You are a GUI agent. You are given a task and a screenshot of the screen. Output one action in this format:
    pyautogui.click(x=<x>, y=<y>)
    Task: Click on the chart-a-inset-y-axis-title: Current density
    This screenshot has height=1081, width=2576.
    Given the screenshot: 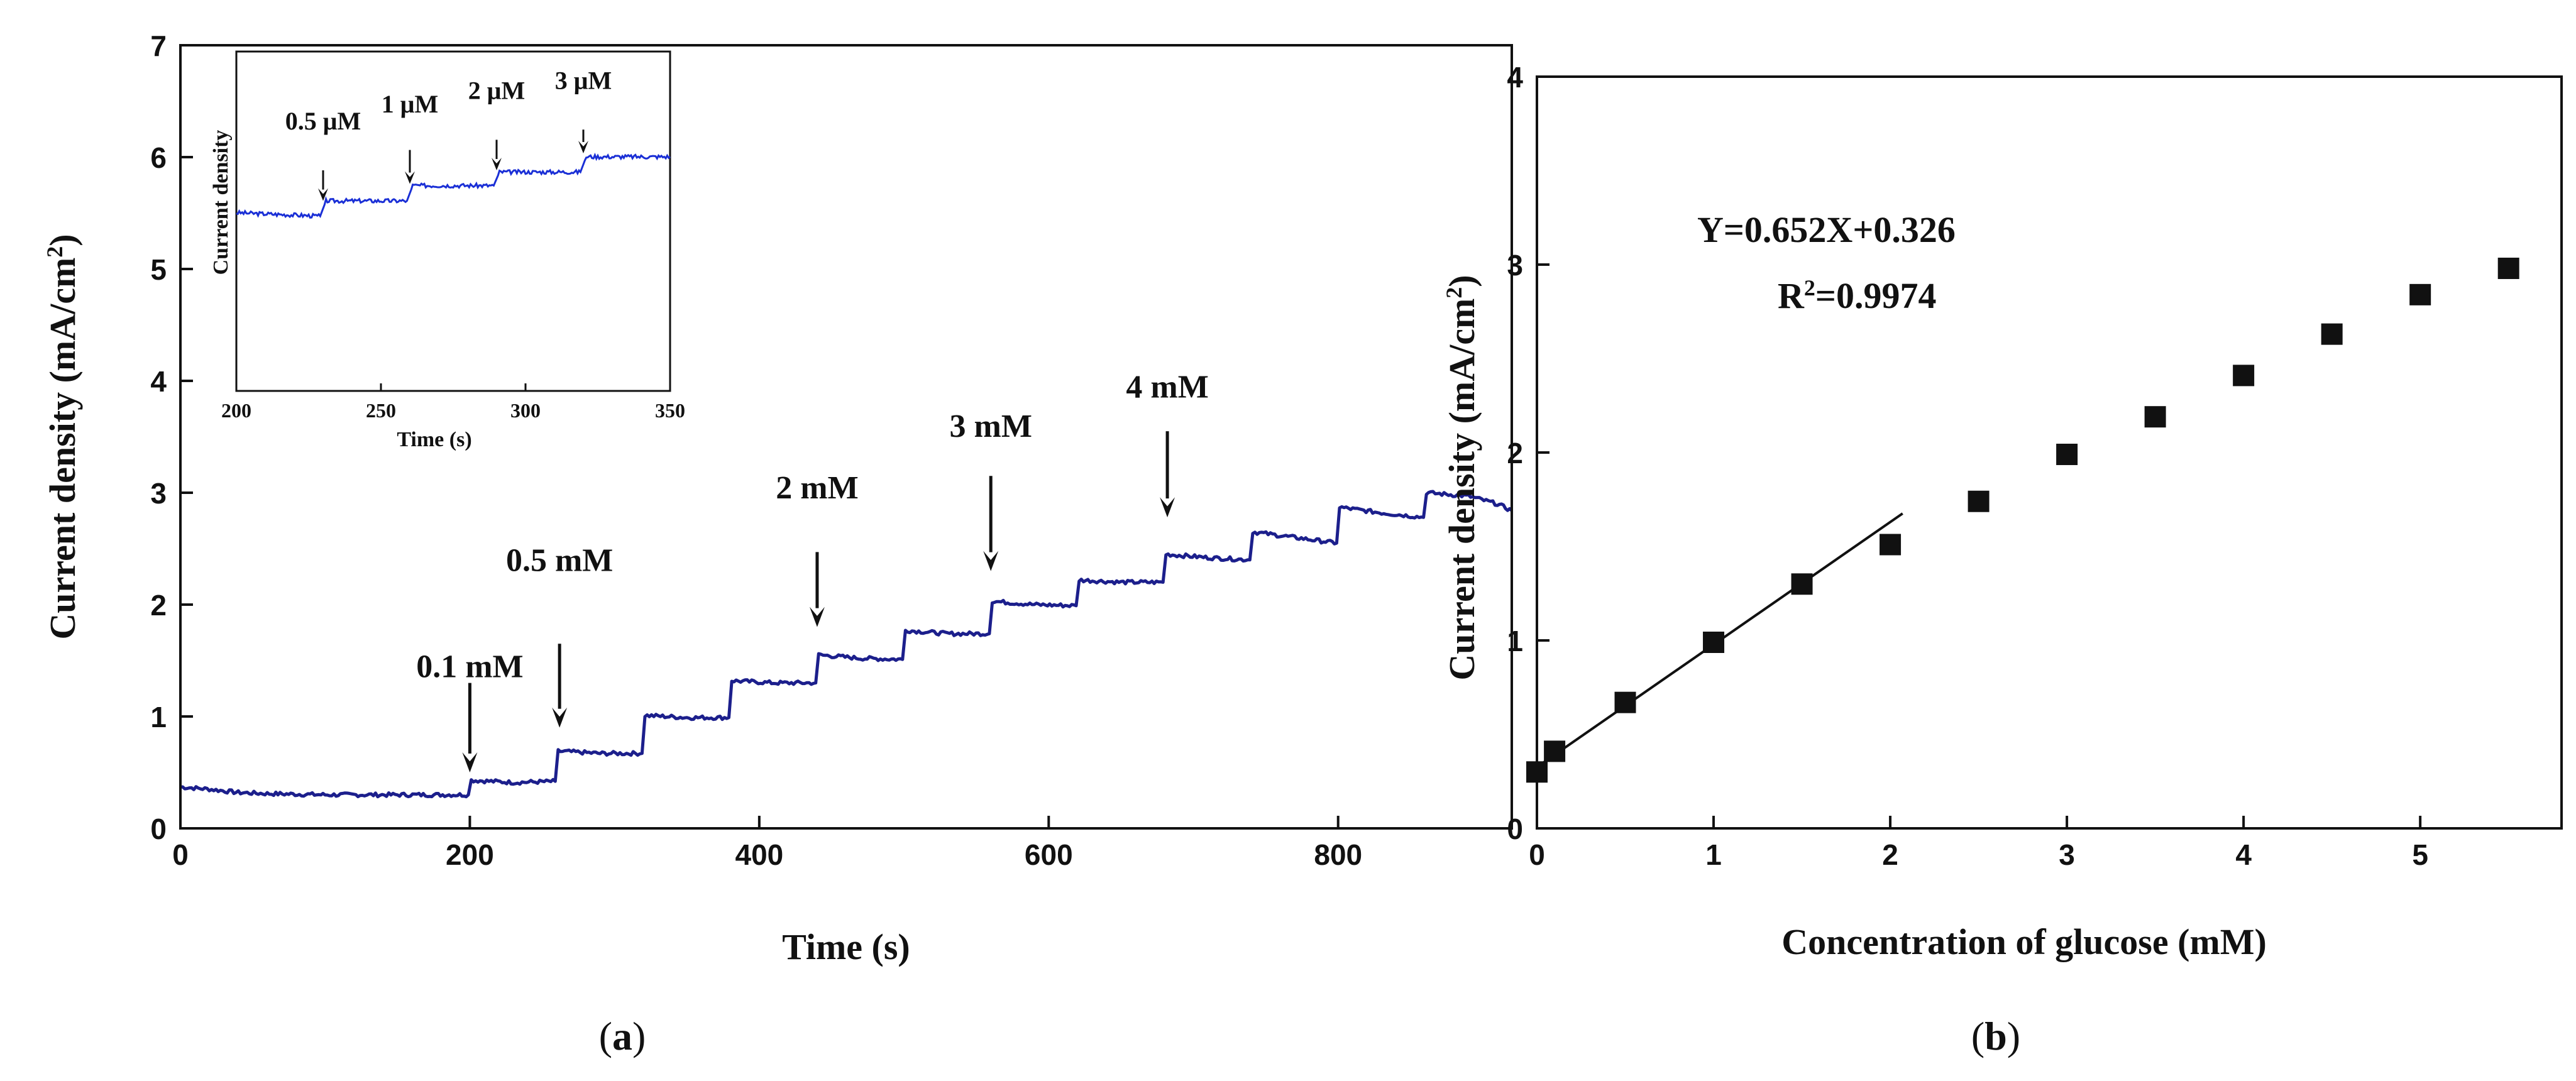 What is the action you would take?
    pyautogui.click(x=221, y=202)
    